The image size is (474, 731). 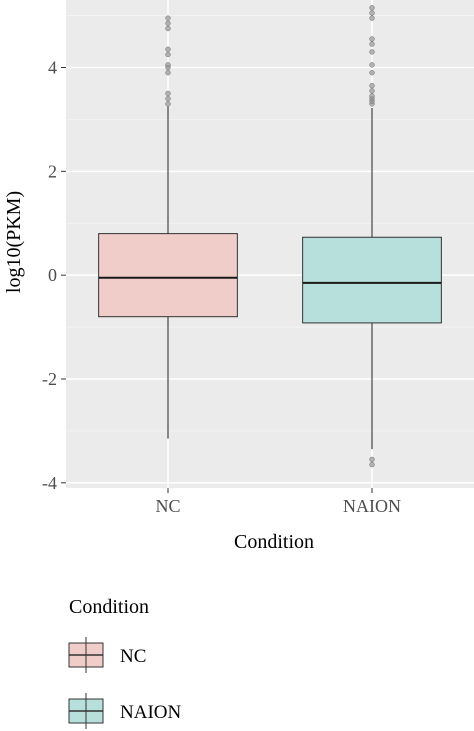 I want to click on legend: Condition NC NAION, so click(x=124, y=662).